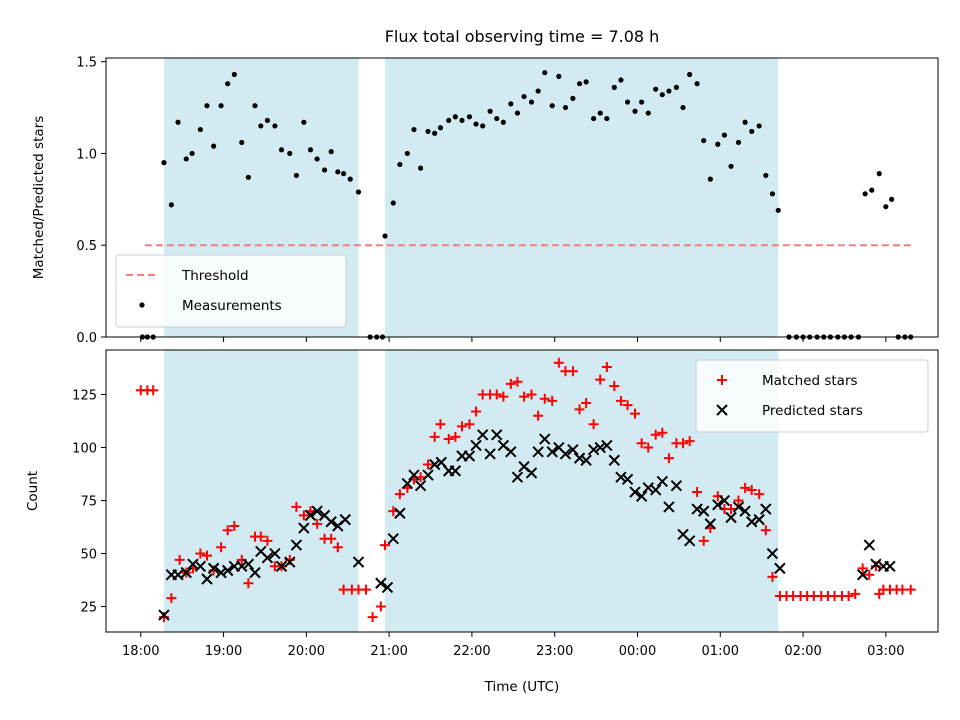  I want to click on x-tick-label: 19:00, so click(223, 651).